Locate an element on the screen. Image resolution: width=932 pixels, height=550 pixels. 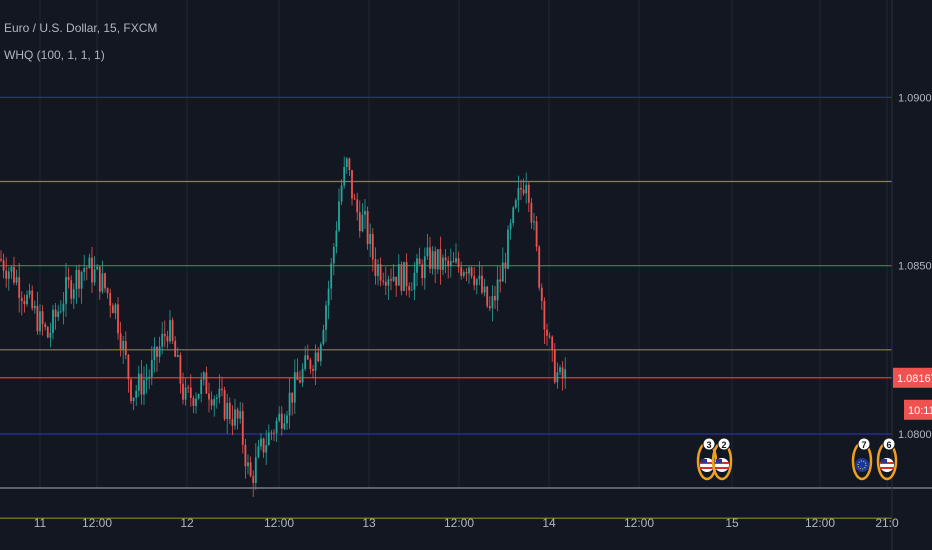
price-tick-label: 1.09000 is located at coordinates (915, 98).